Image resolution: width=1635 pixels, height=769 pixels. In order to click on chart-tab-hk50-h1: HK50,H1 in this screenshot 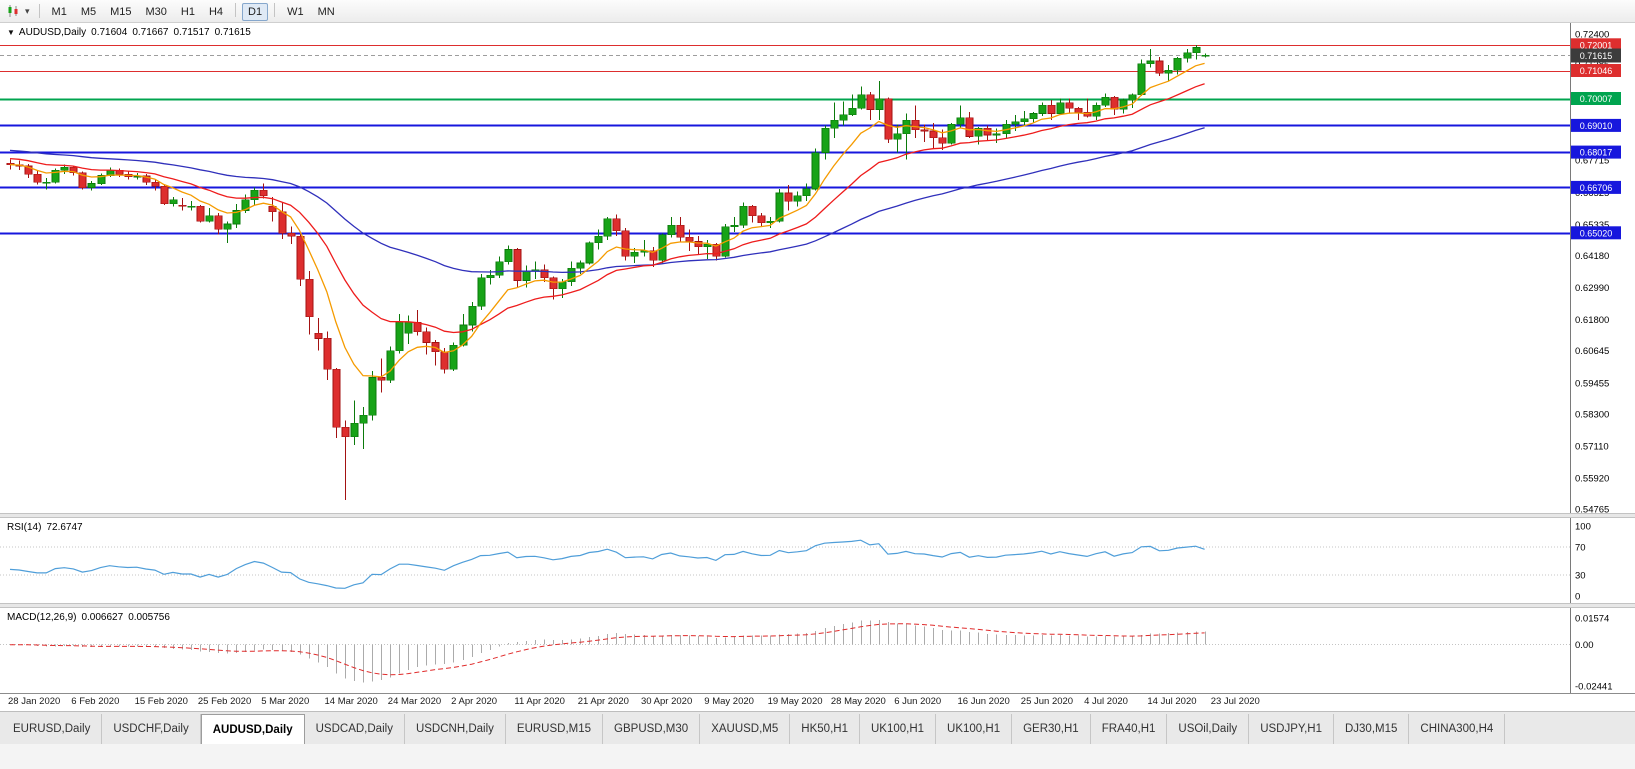, I will do `click(825, 729)`.